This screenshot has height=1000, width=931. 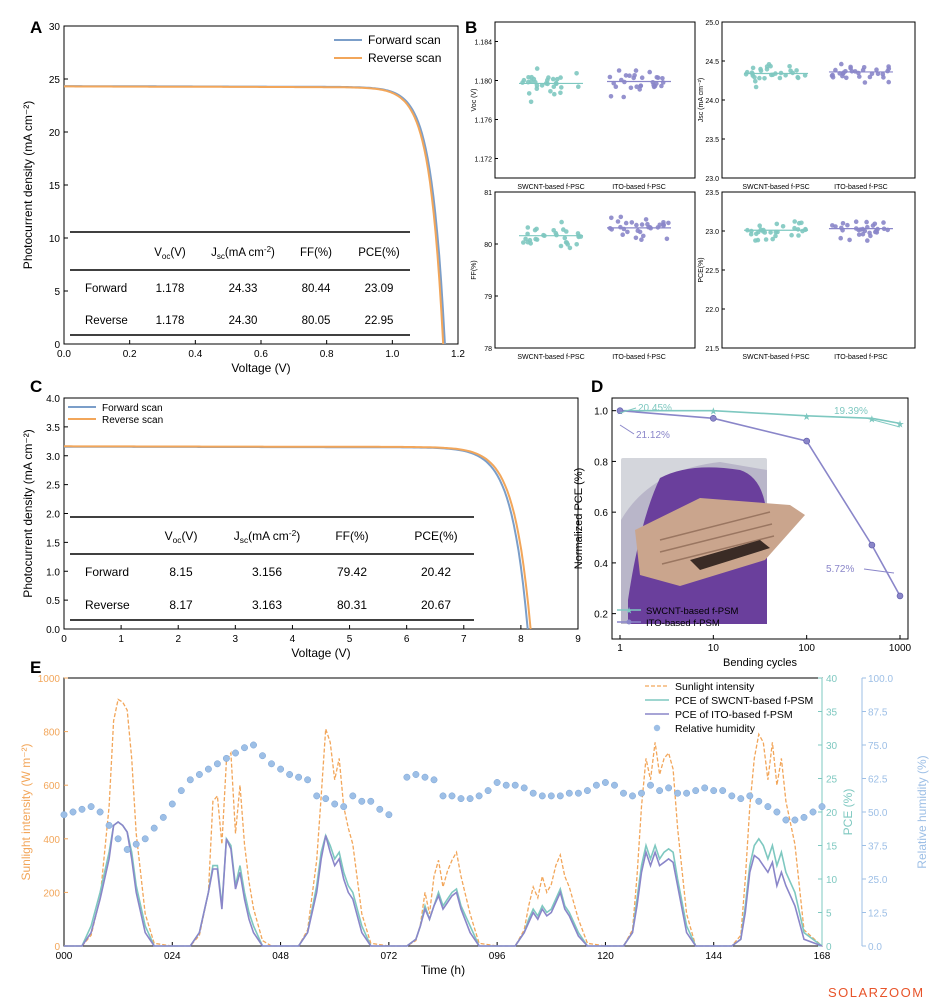 I want to click on y-axis-title: Jsc (mA cm⁻²), so click(x=701, y=100).